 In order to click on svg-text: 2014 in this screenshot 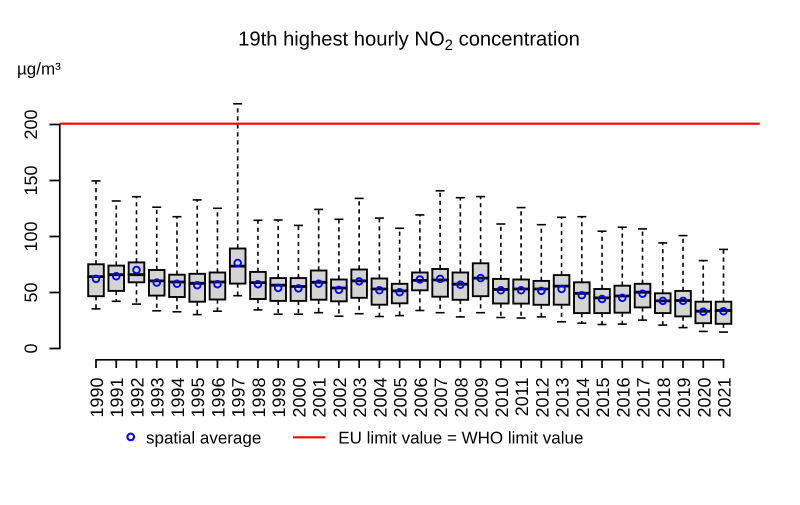, I will do `click(583, 398)`.